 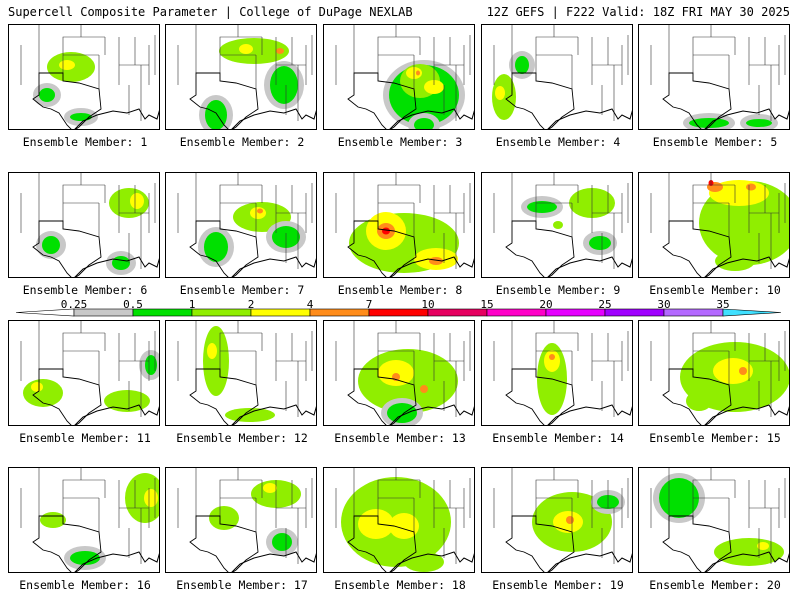 I want to click on member-label: Ensemble Member: 20, so click(x=715, y=585).